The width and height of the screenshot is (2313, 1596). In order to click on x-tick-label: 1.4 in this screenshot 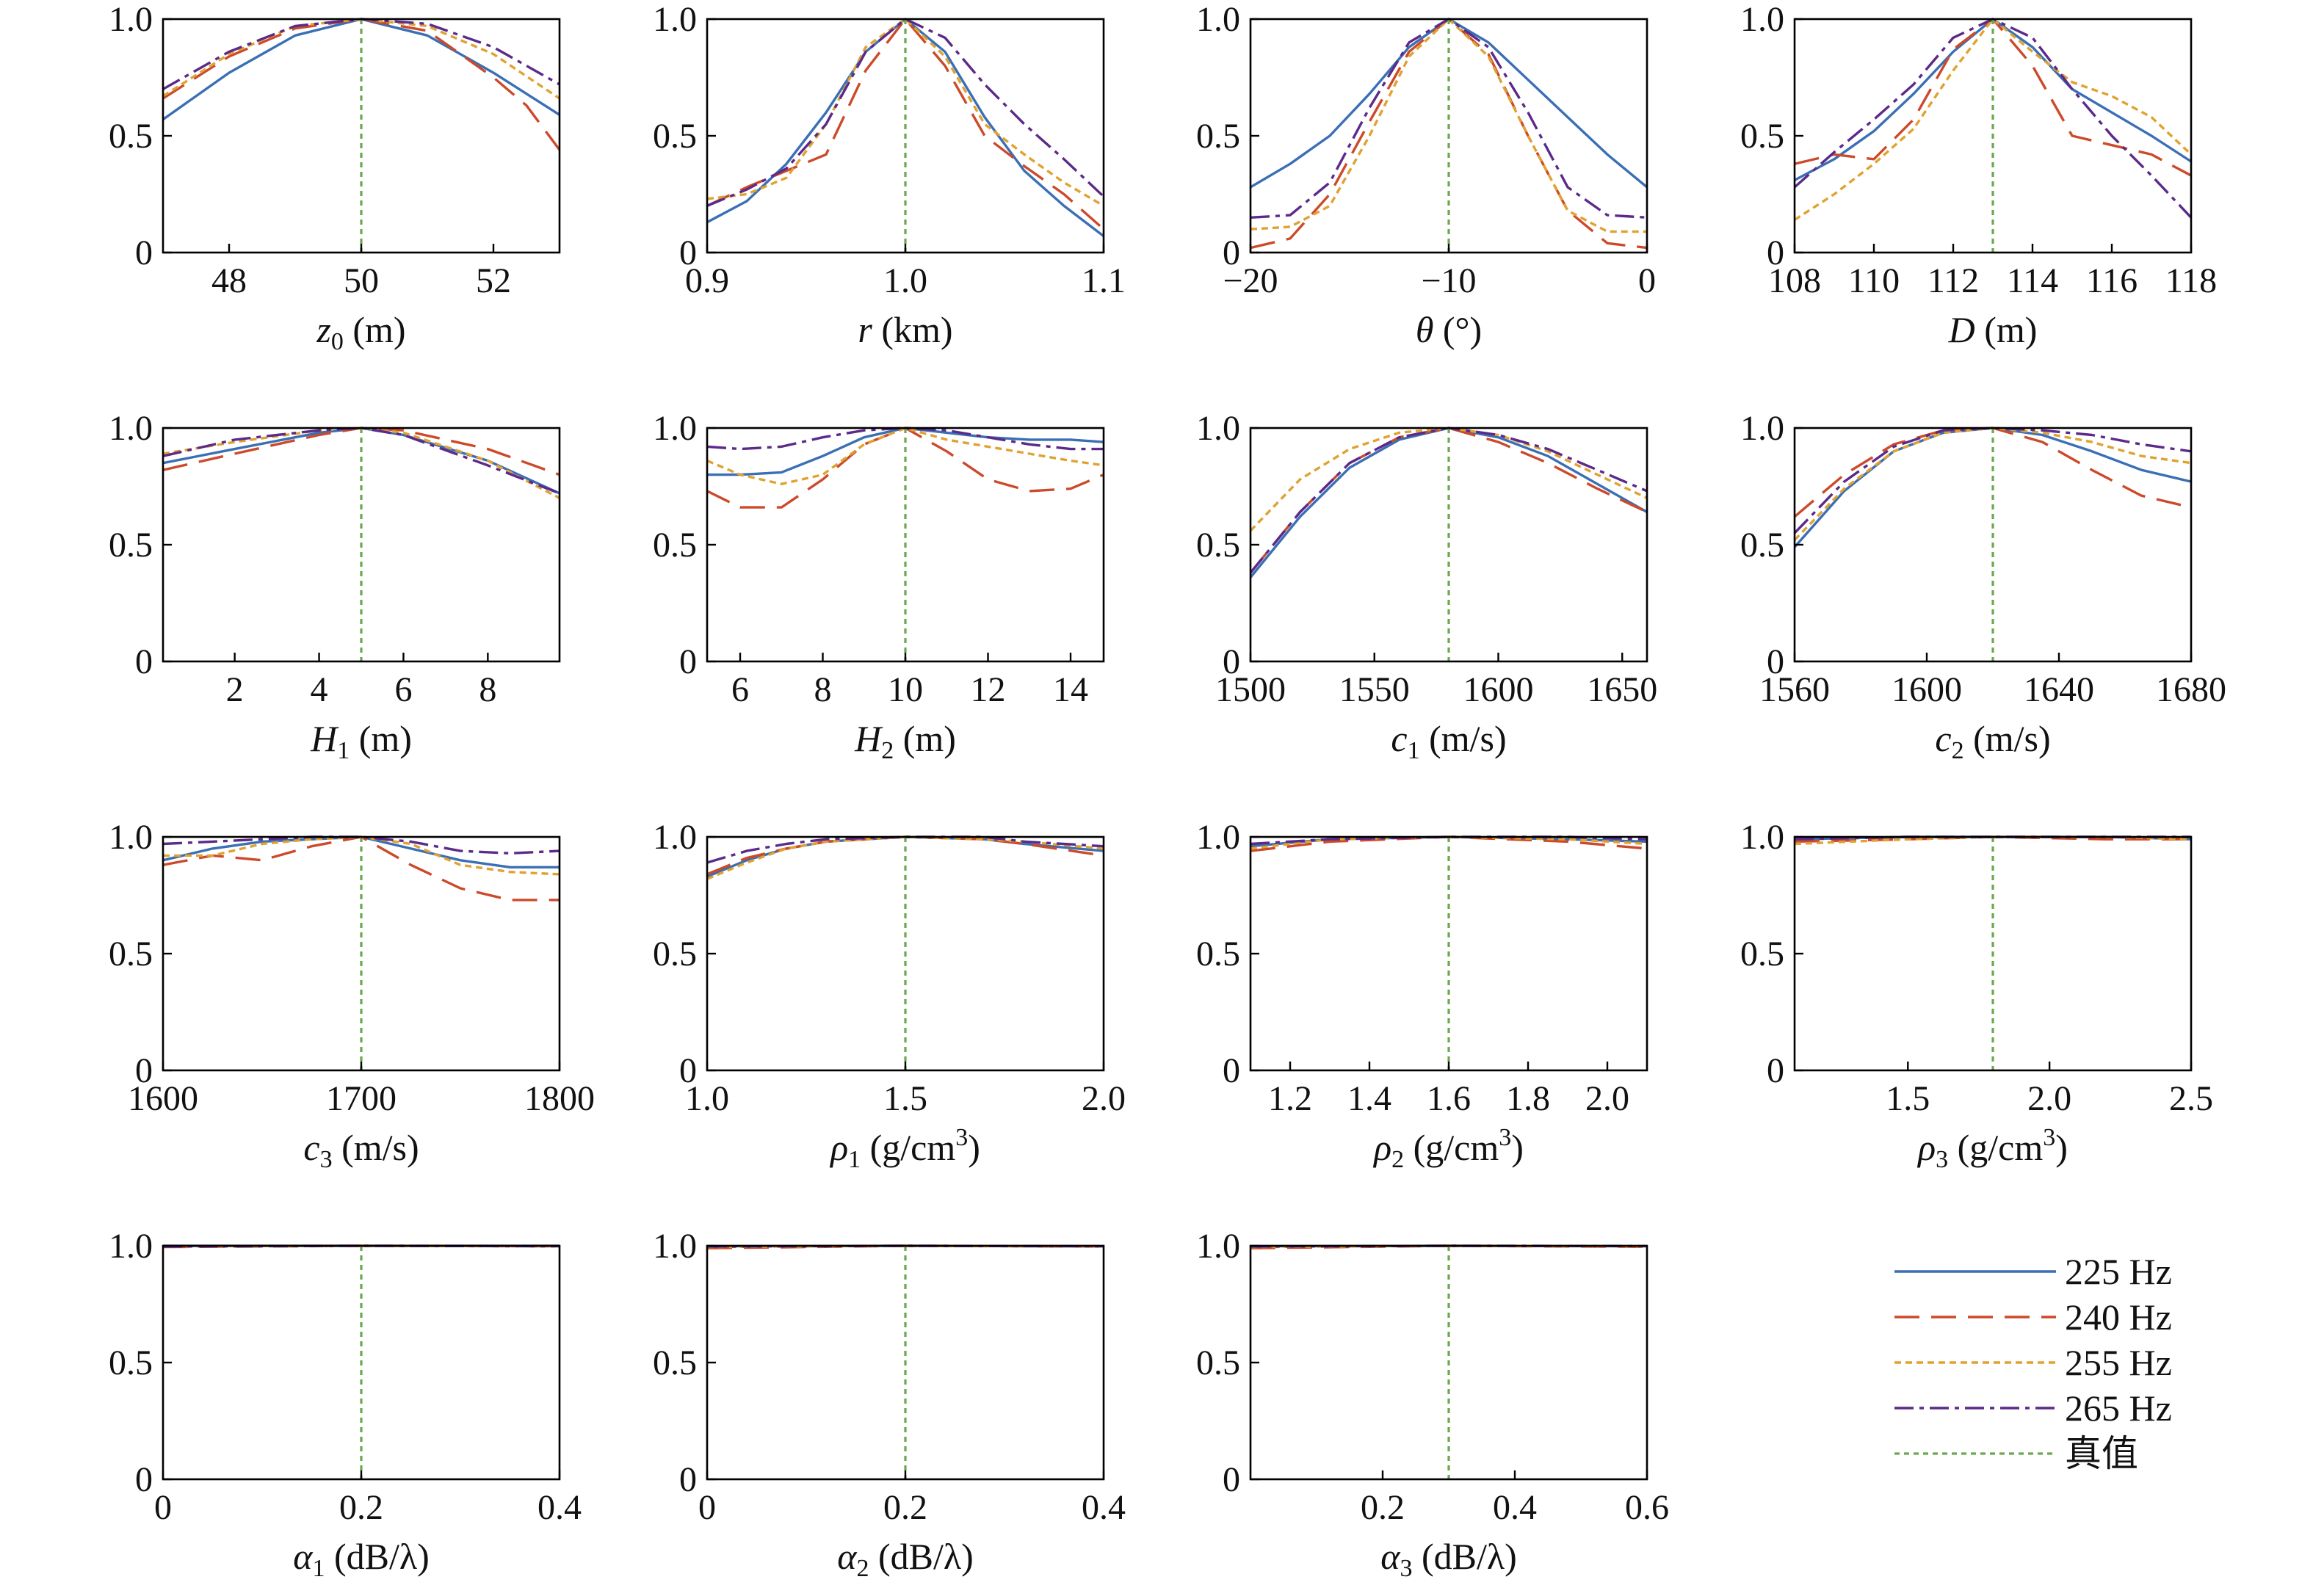, I will do `click(1369, 1098)`.